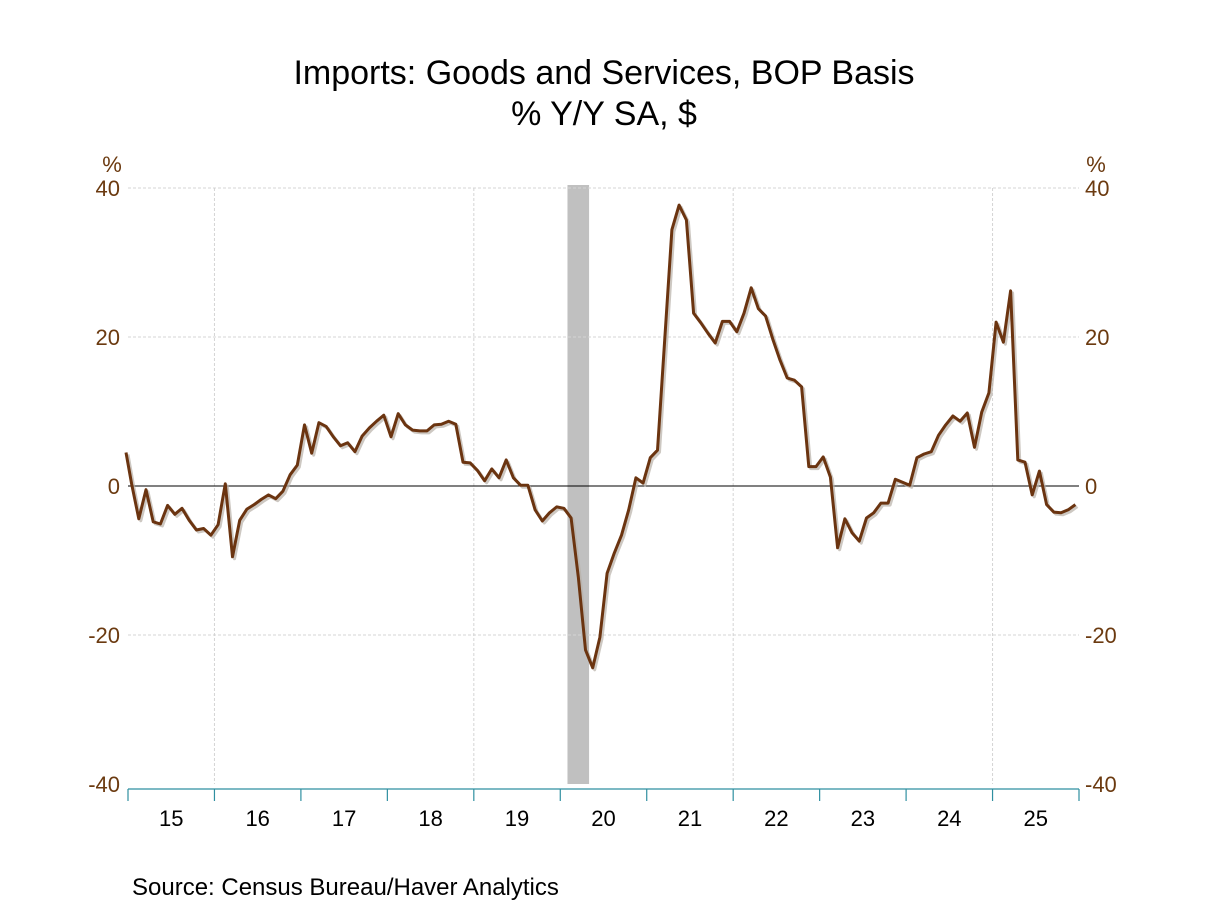 The height and width of the screenshot is (906, 1208). I want to click on y-tick-label-left: 0, so click(114, 486).